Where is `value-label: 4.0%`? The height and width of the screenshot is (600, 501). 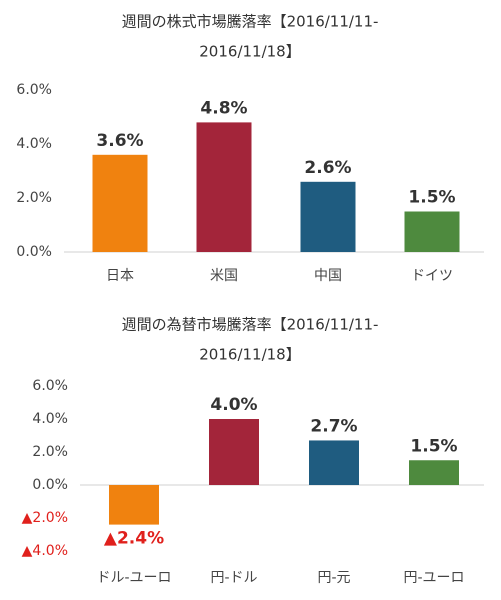 value-label: 4.0% is located at coordinates (233, 405).